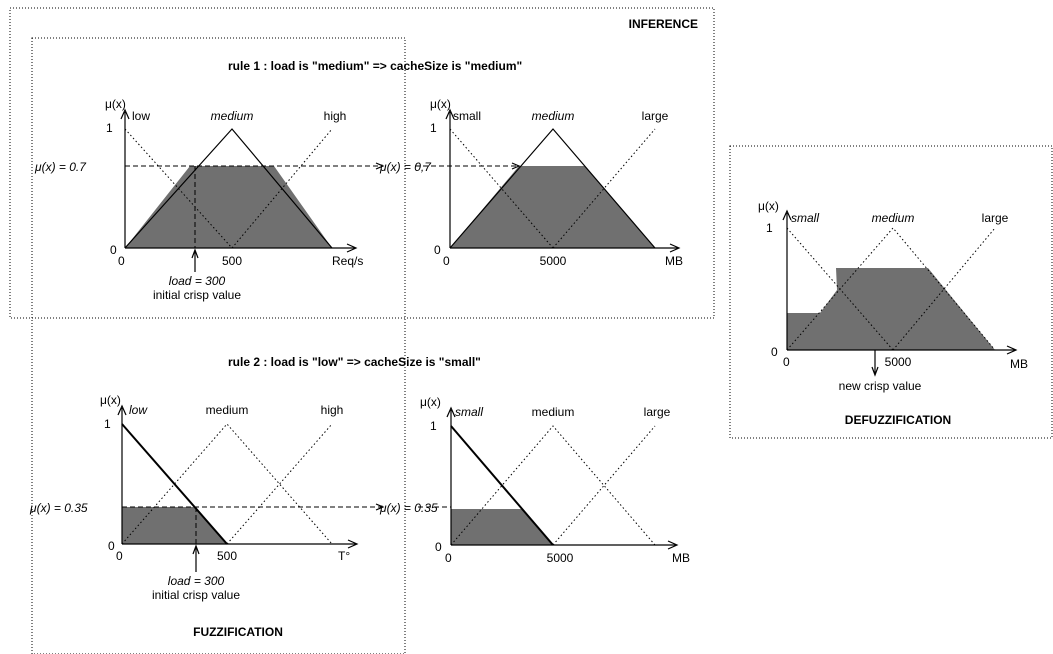 Image resolution: width=1053 pixels, height=654 pixels. I want to click on membership-high, so click(279, 484).